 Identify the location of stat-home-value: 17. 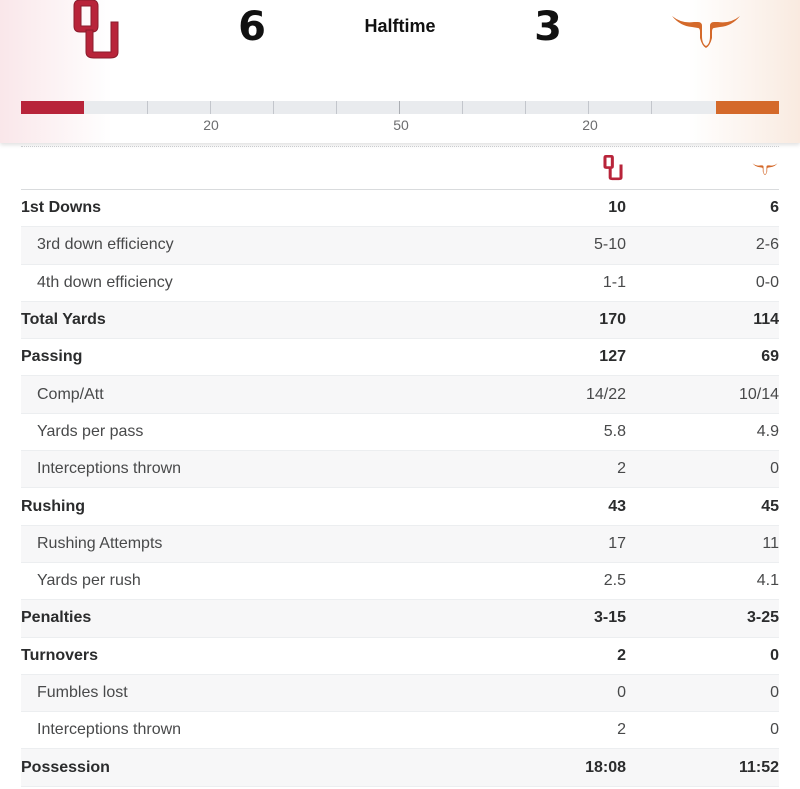
(617, 543).